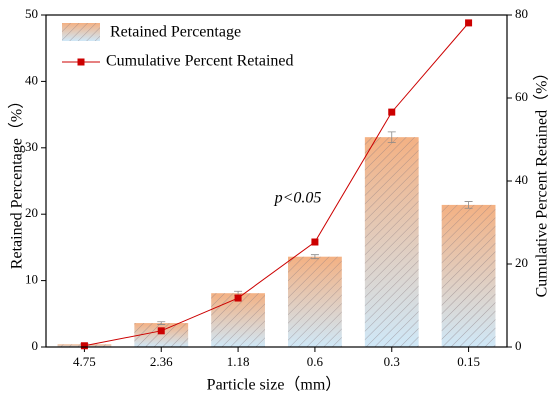 The height and width of the screenshot is (407, 557). What do you see at coordinates (200, 61) in the screenshot?
I see `legend-label: Cumulative Percent Retained` at bounding box center [200, 61].